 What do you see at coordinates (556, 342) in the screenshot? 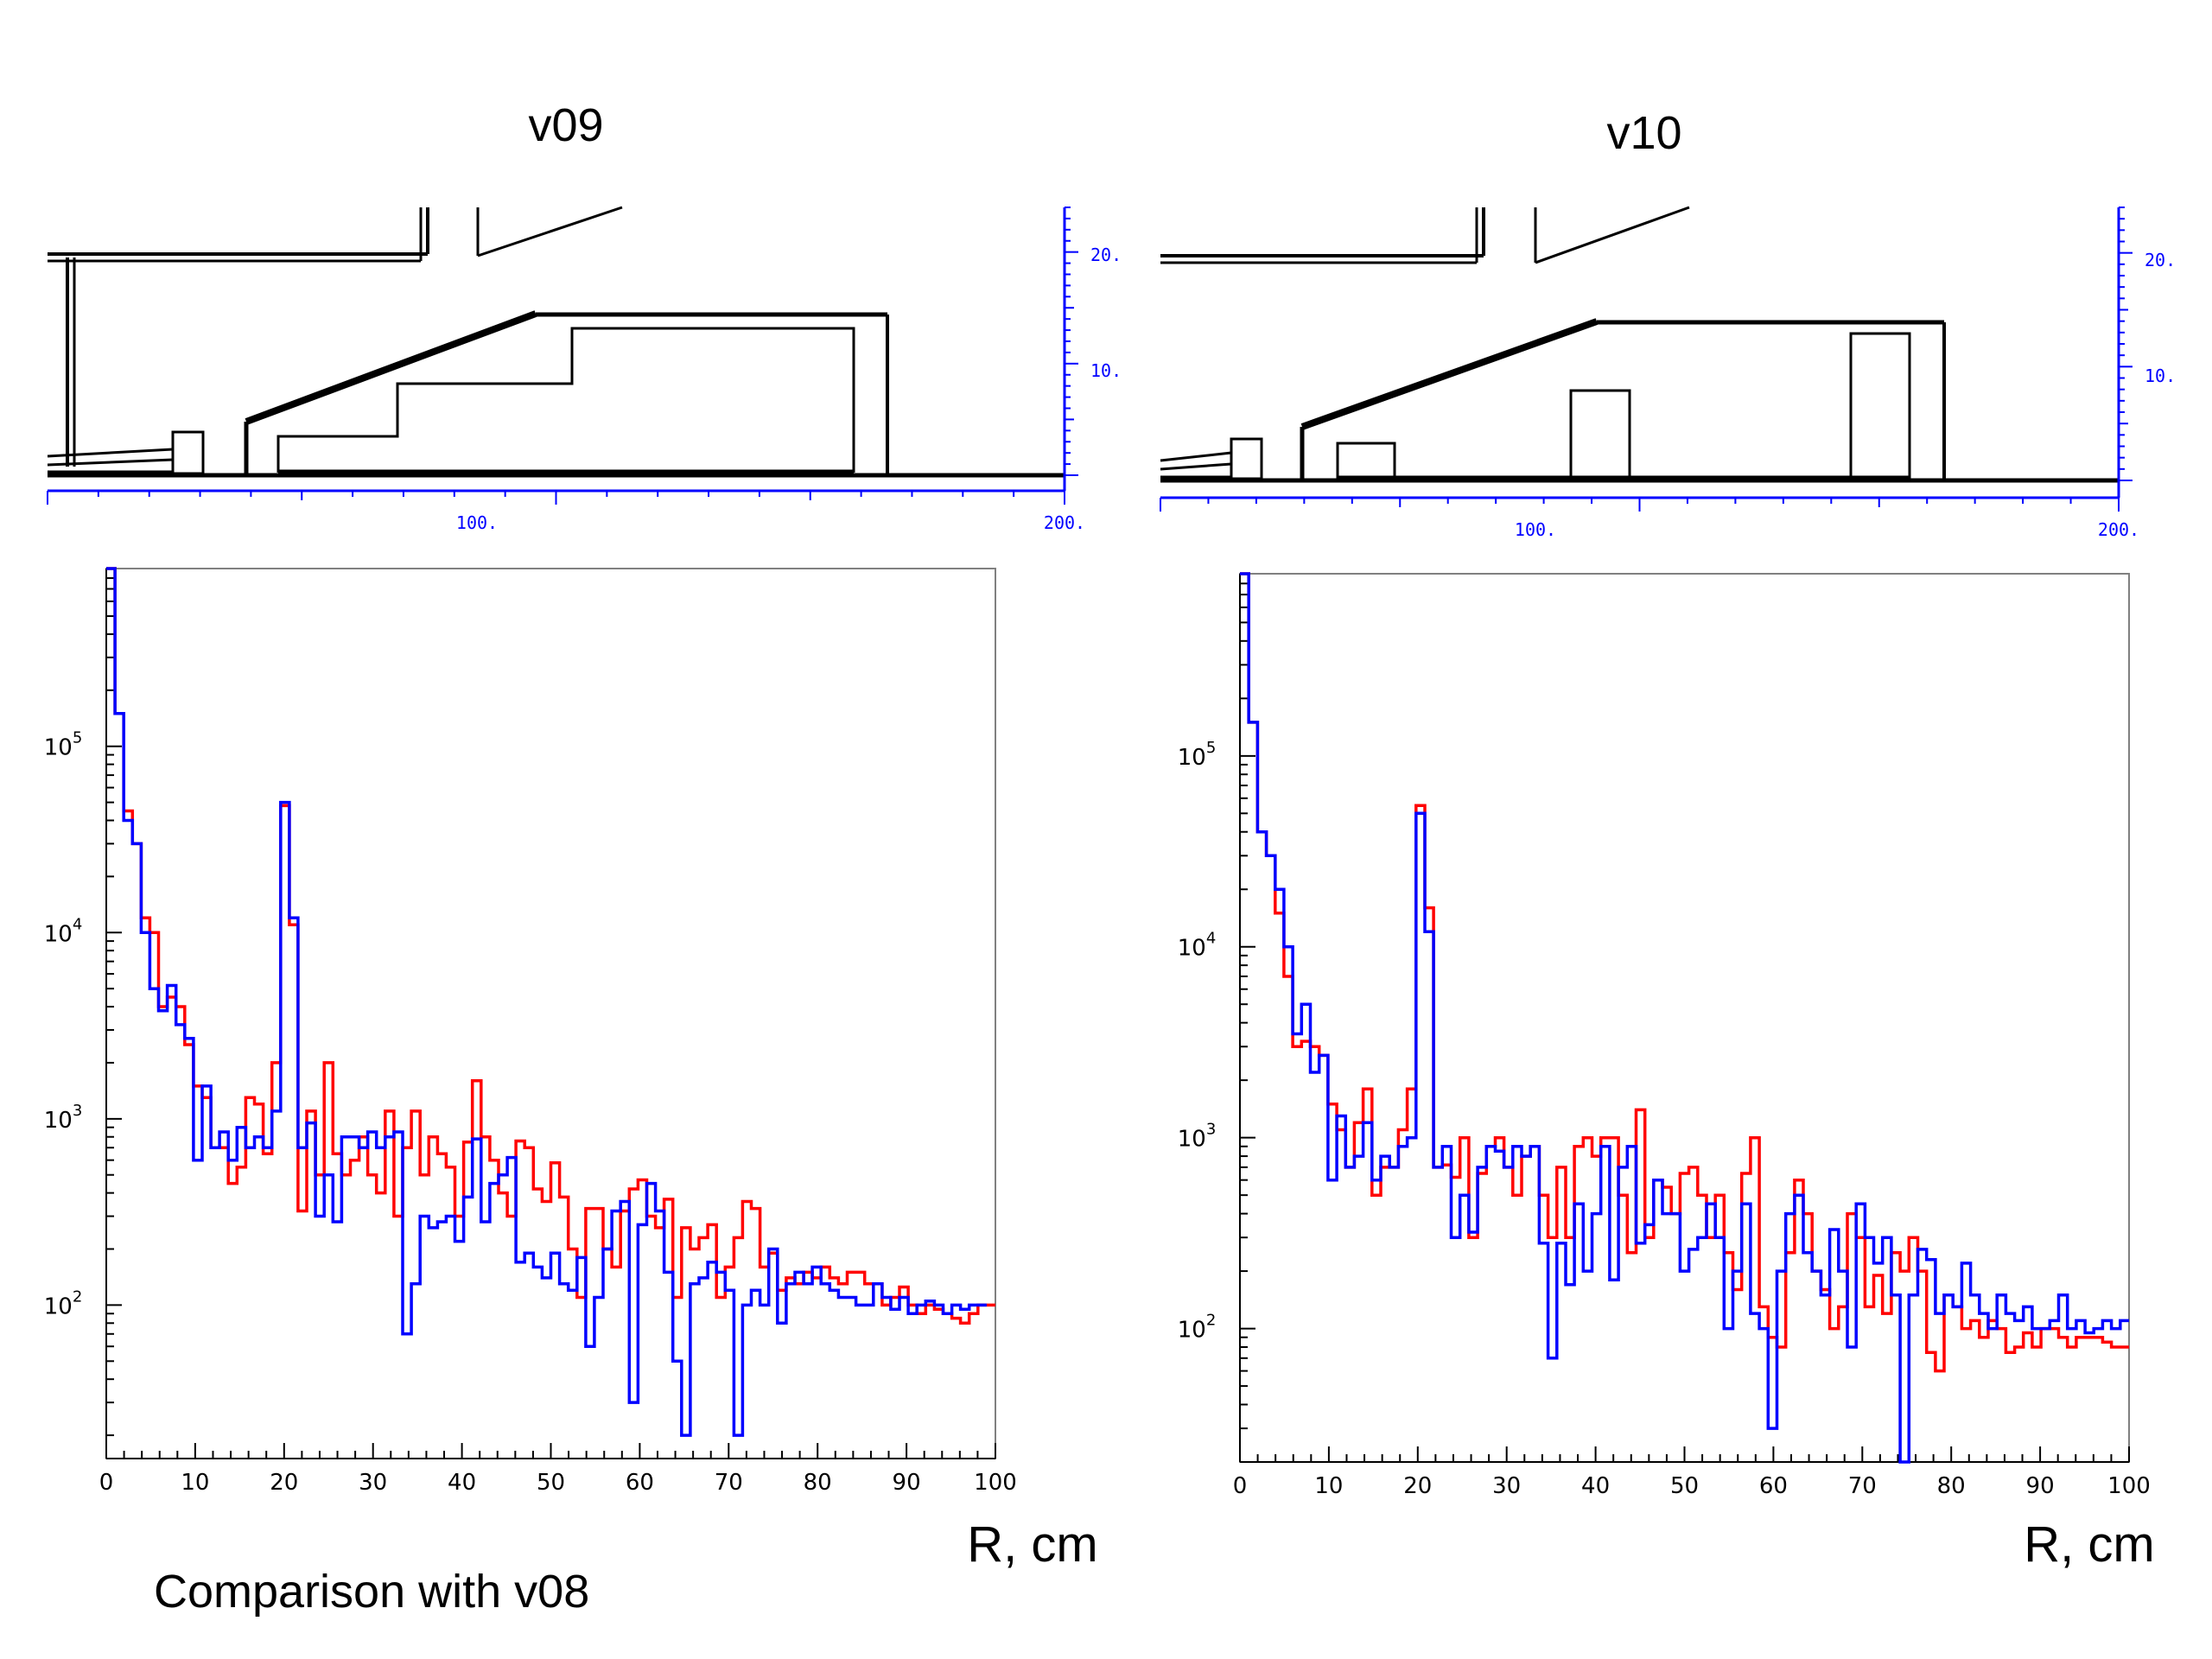
I see `geometry-drawing-v09` at bounding box center [556, 342].